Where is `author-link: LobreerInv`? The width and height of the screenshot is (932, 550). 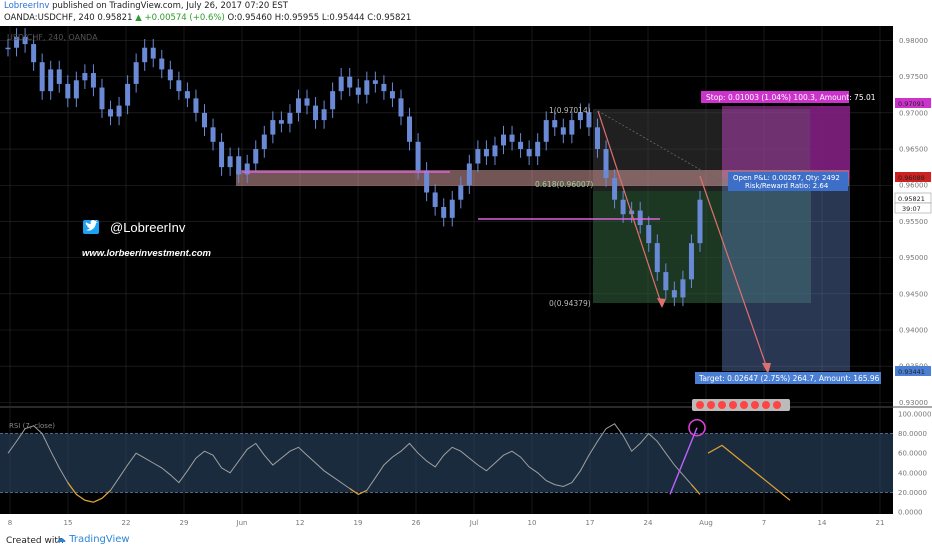
author-link: LobreerInv is located at coordinates (27, 6).